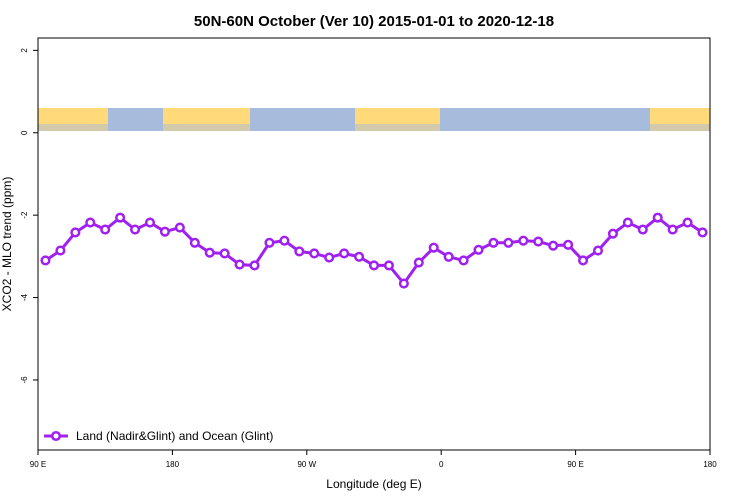 This screenshot has width=750, height=500. I want to click on y-tick-label: -4, so click(24, 297).